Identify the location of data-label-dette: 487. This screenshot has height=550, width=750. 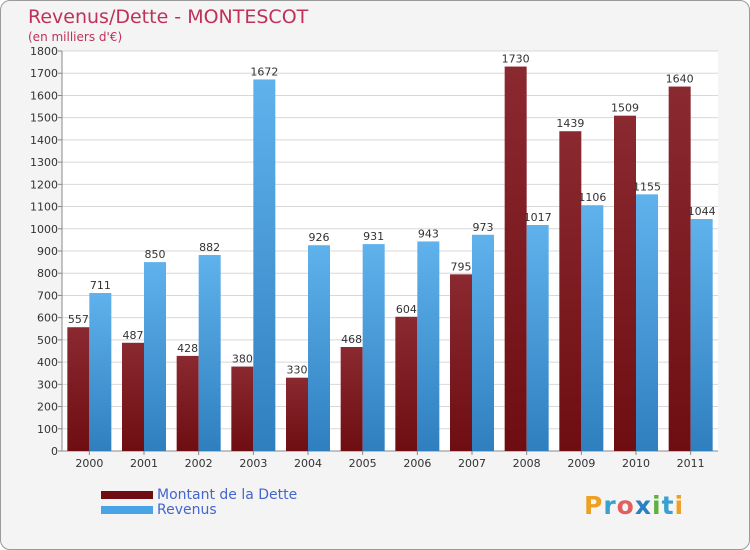
(133, 335).